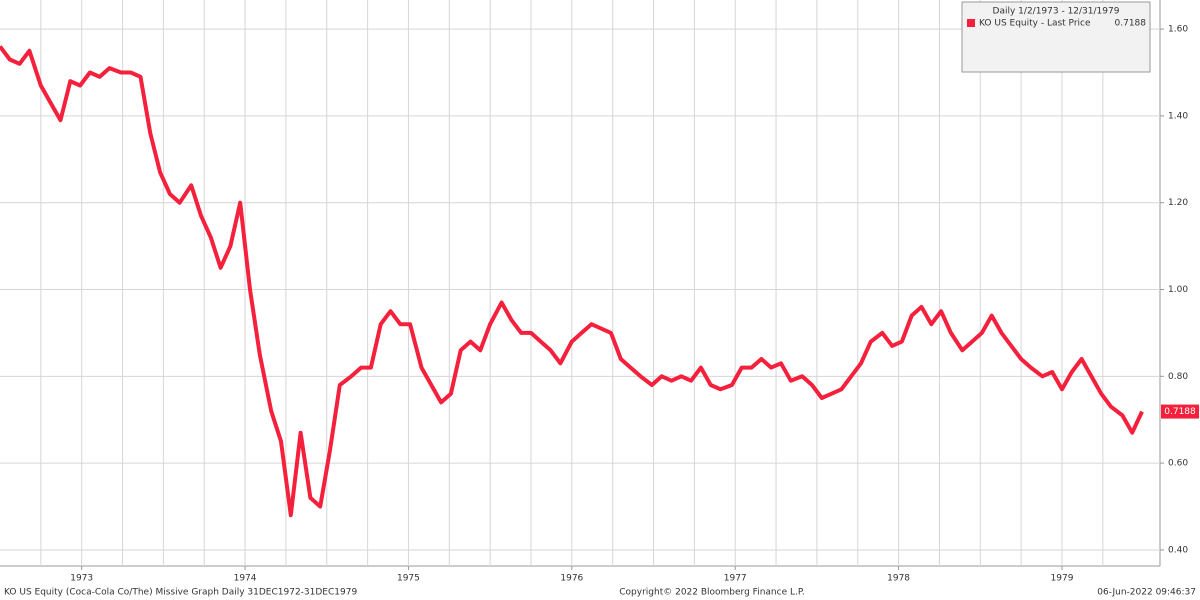 This screenshot has height=600, width=1200. I want to click on x-tick-label: 1979, so click(1062, 579).